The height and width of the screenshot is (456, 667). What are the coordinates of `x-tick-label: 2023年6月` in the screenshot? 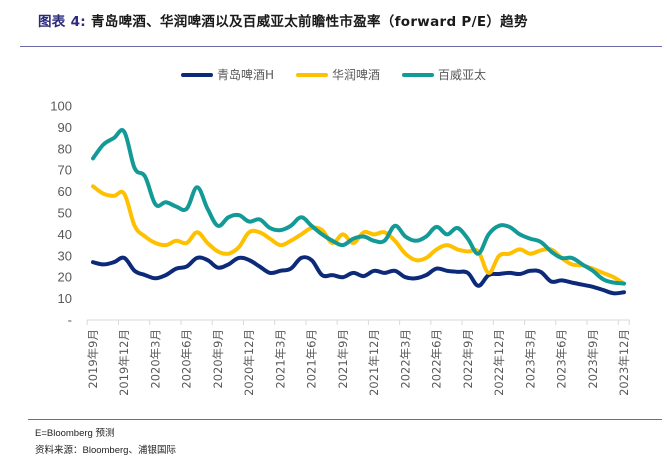 It's located at (562, 359).